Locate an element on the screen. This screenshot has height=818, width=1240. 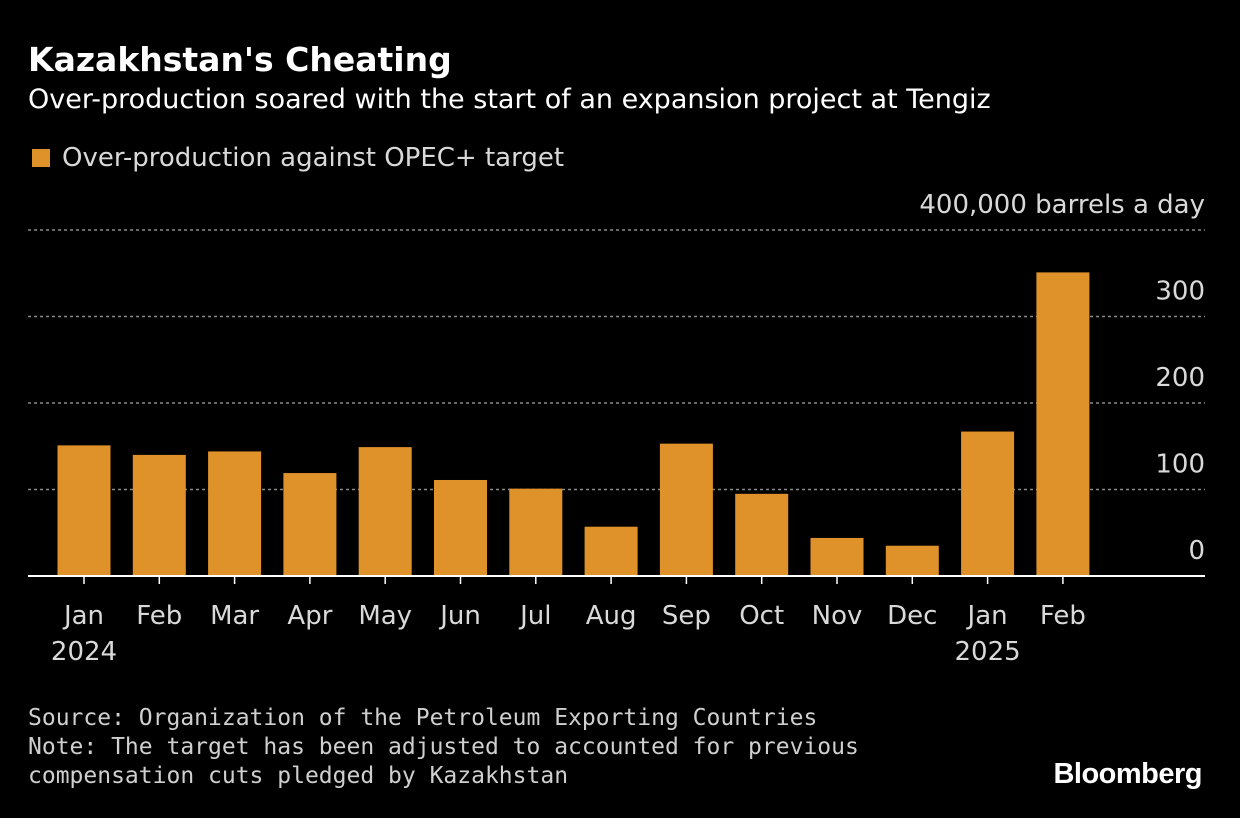
x-tick-label: Dec is located at coordinates (912, 616).